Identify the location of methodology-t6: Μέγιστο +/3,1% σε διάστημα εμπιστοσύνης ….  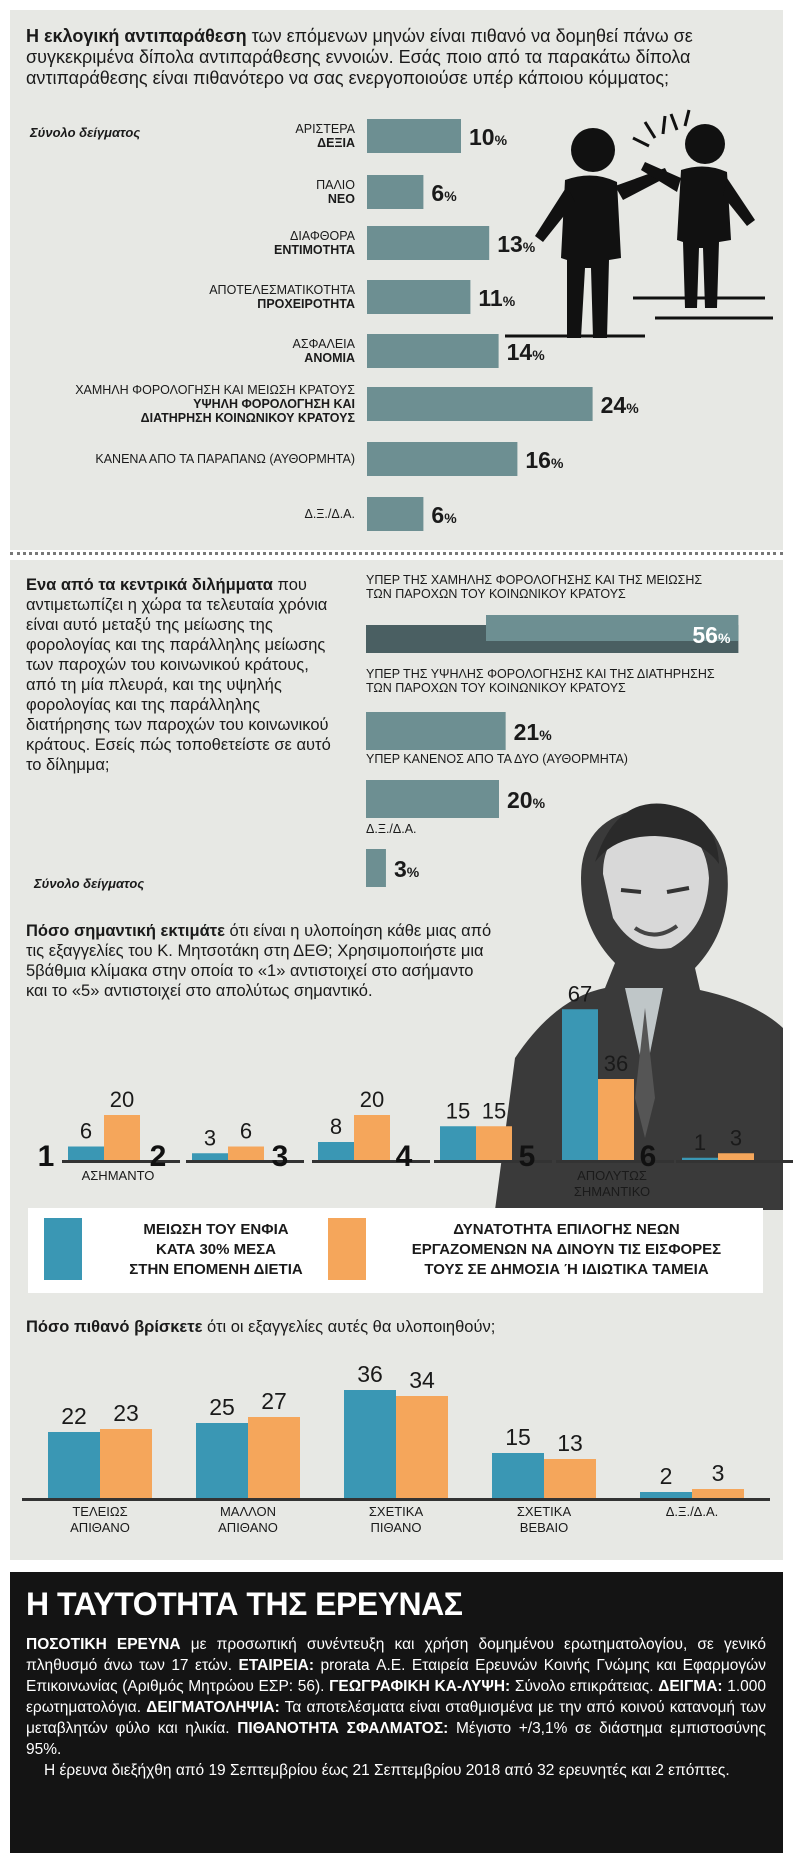
(396, 1739).